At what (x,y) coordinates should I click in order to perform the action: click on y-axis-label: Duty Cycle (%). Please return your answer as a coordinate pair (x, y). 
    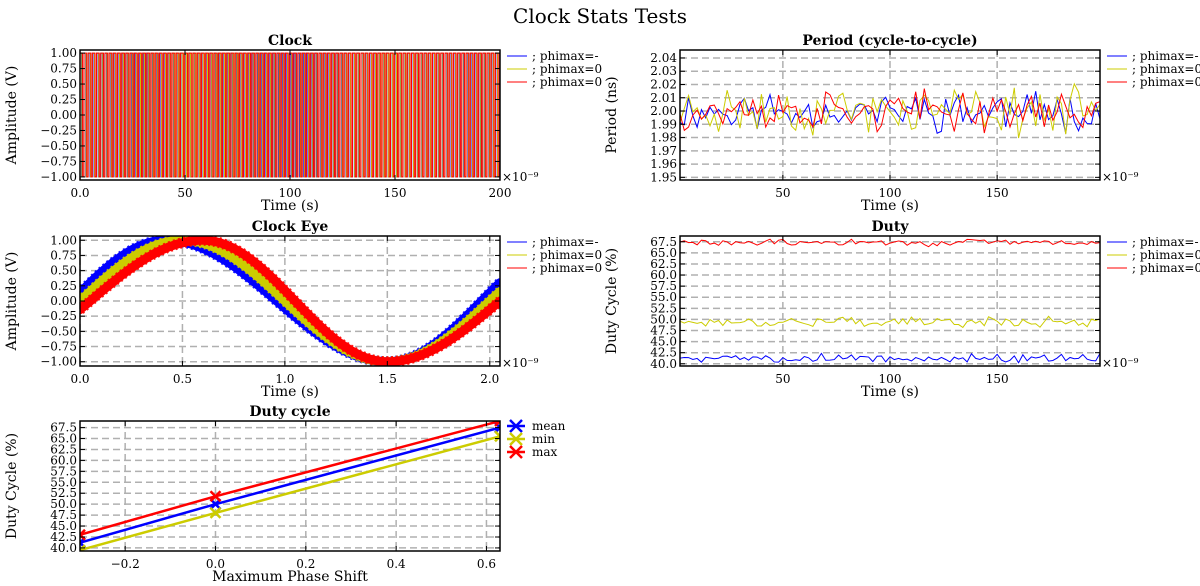
    Looking at the image, I should click on (612, 301).